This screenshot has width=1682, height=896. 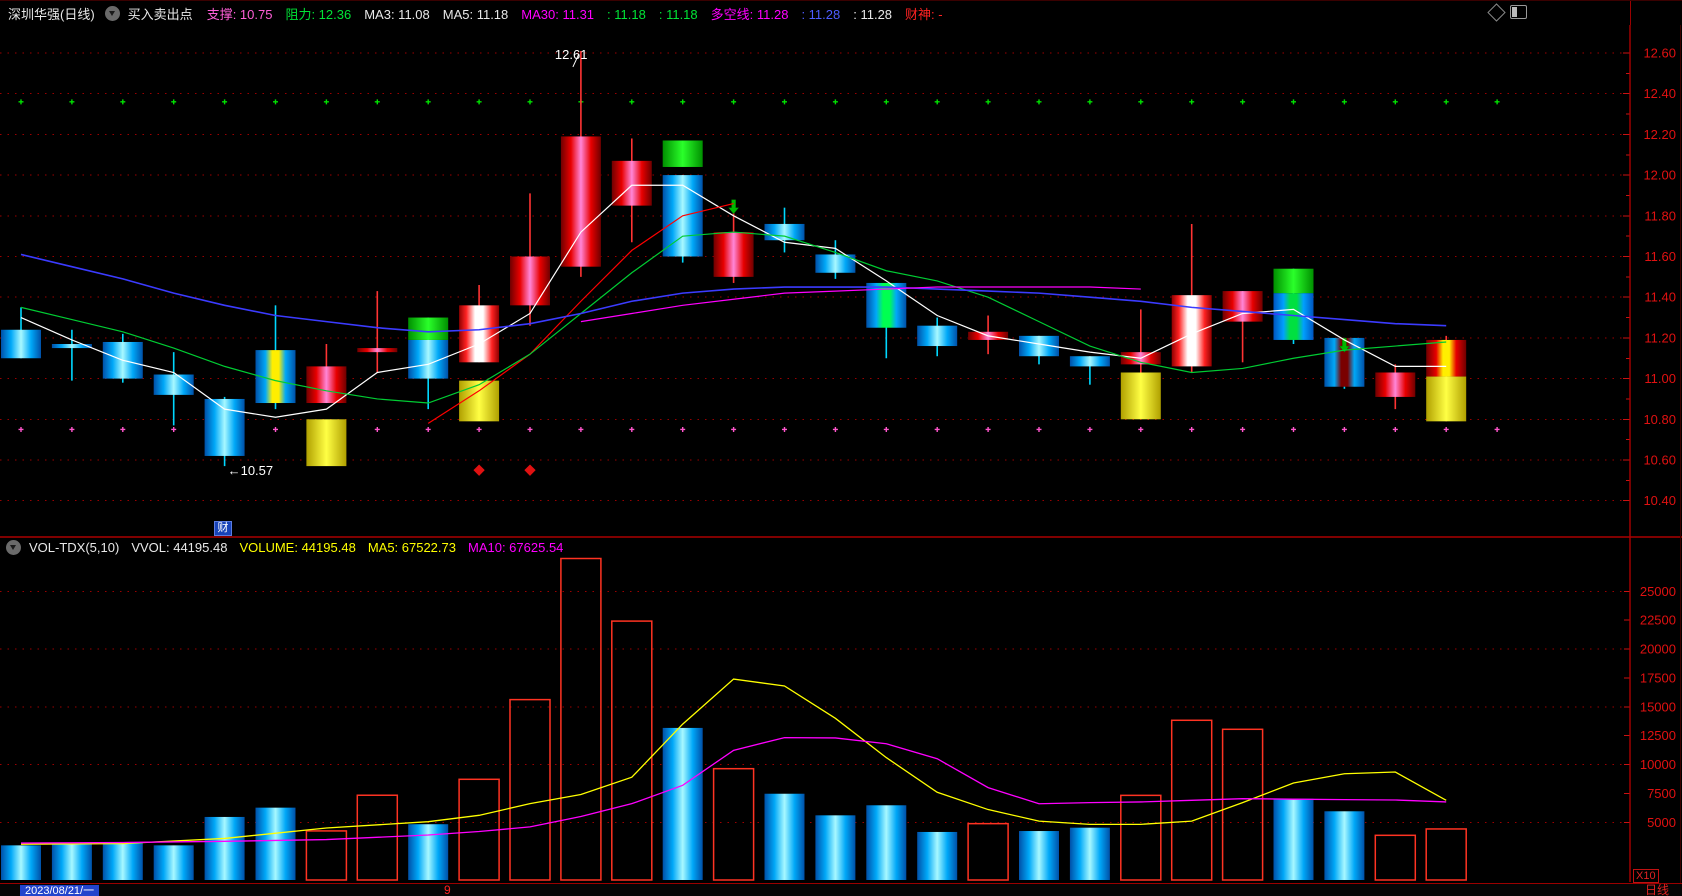 I want to click on value-segment: 财神: -, so click(x=924, y=14).